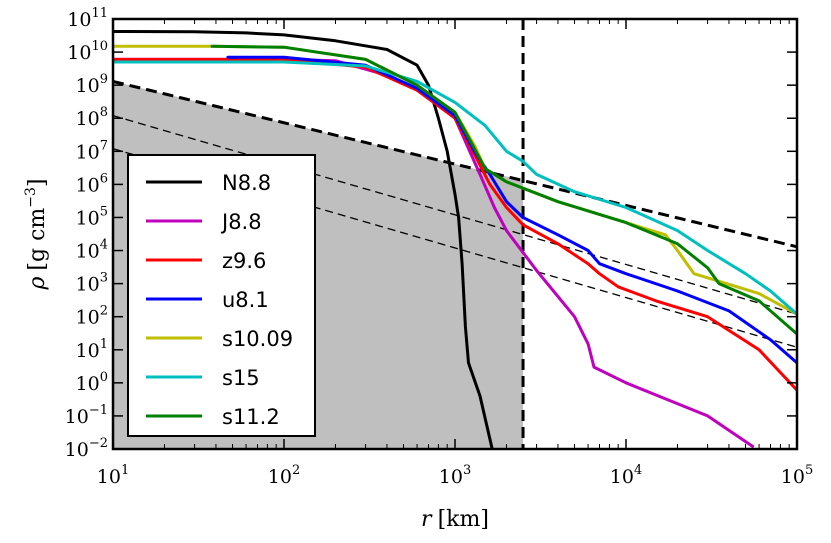 The image size is (831, 543). Describe the element at coordinates (455, 519) in the screenshot. I see `x-axis-label: r [km]` at that location.